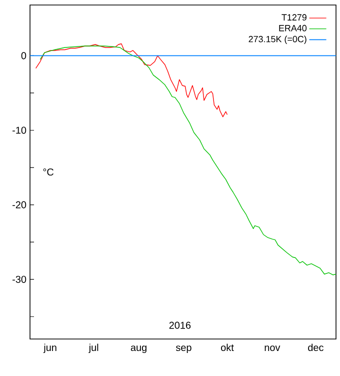 The image size is (340, 376). What do you see at coordinates (49, 349) in the screenshot?
I see `x-tick-label: jun` at bounding box center [49, 349].